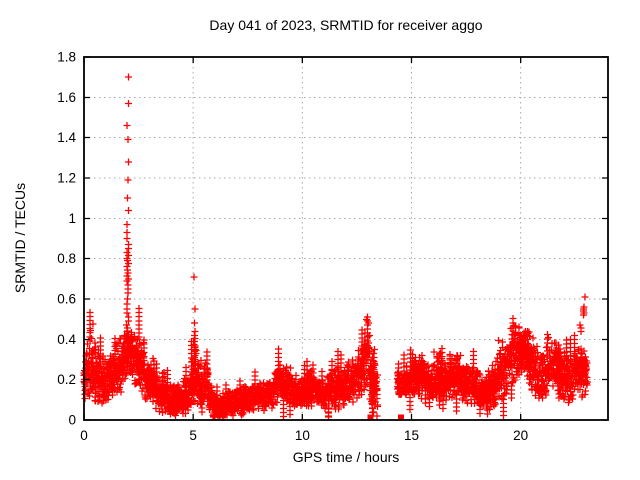  What do you see at coordinates (72, 218) in the screenshot?
I see `y-tick-label: 1` at bounding box center [72, 218].